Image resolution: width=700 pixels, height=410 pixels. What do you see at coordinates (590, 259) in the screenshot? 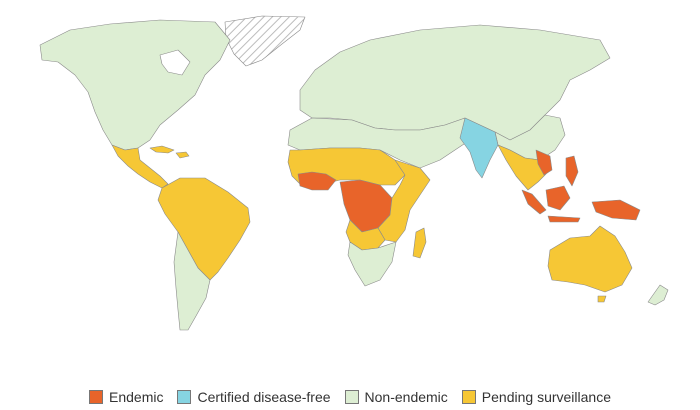
I see `region-australia` at bounding box center [590, 259].